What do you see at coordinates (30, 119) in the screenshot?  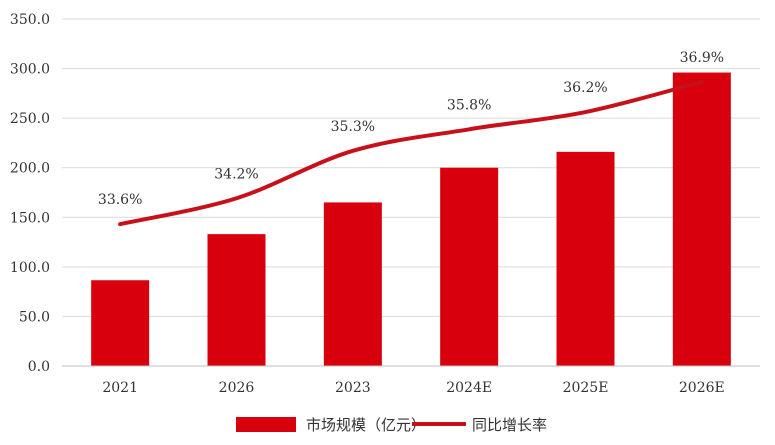 I see `y-tick-label: 250.0` at bounding box center [30, 119].